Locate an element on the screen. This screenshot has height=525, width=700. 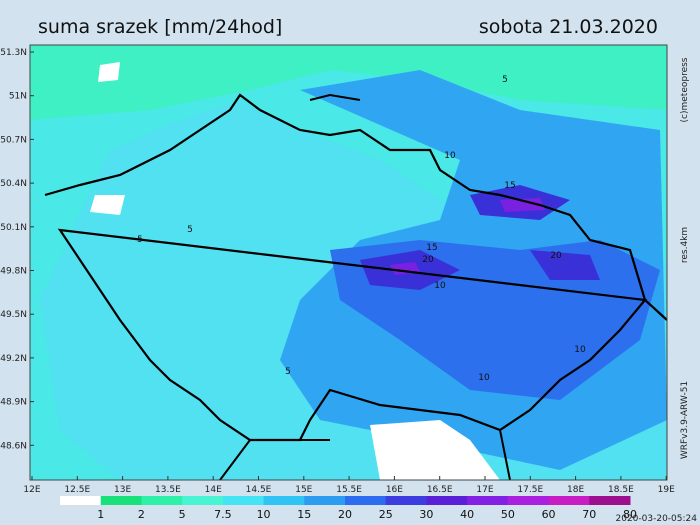
lon-label: 17.5E is located at coordinates (530, 490).